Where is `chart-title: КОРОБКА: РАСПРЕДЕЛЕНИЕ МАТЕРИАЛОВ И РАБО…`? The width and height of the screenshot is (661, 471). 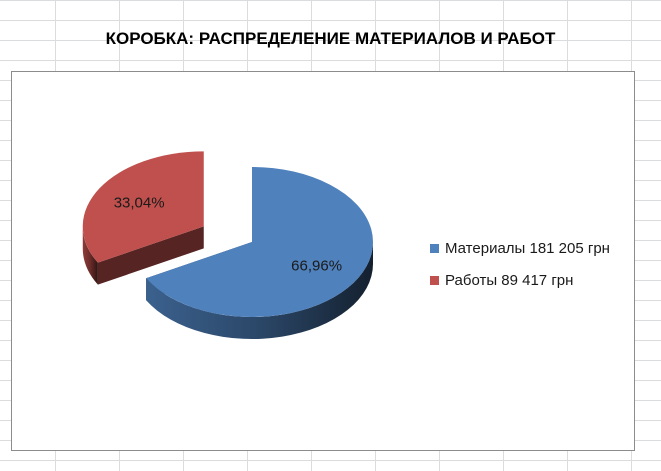 chart-title: КОРОБКА: РАСПРЕДЕЛЕНИЕ МАТЕРИАЛОВ И РАБО… is located at coordinates (330, 38).